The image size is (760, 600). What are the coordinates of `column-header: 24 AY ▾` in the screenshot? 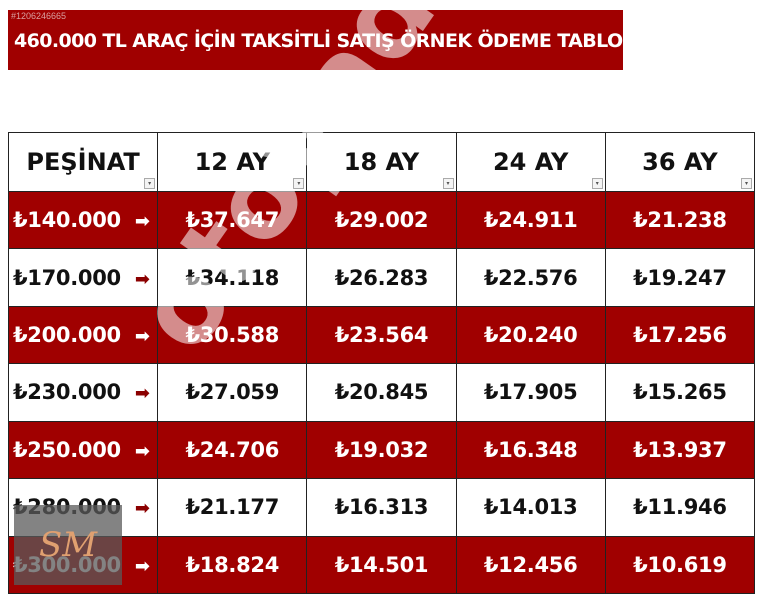 It's located at (530, 162).